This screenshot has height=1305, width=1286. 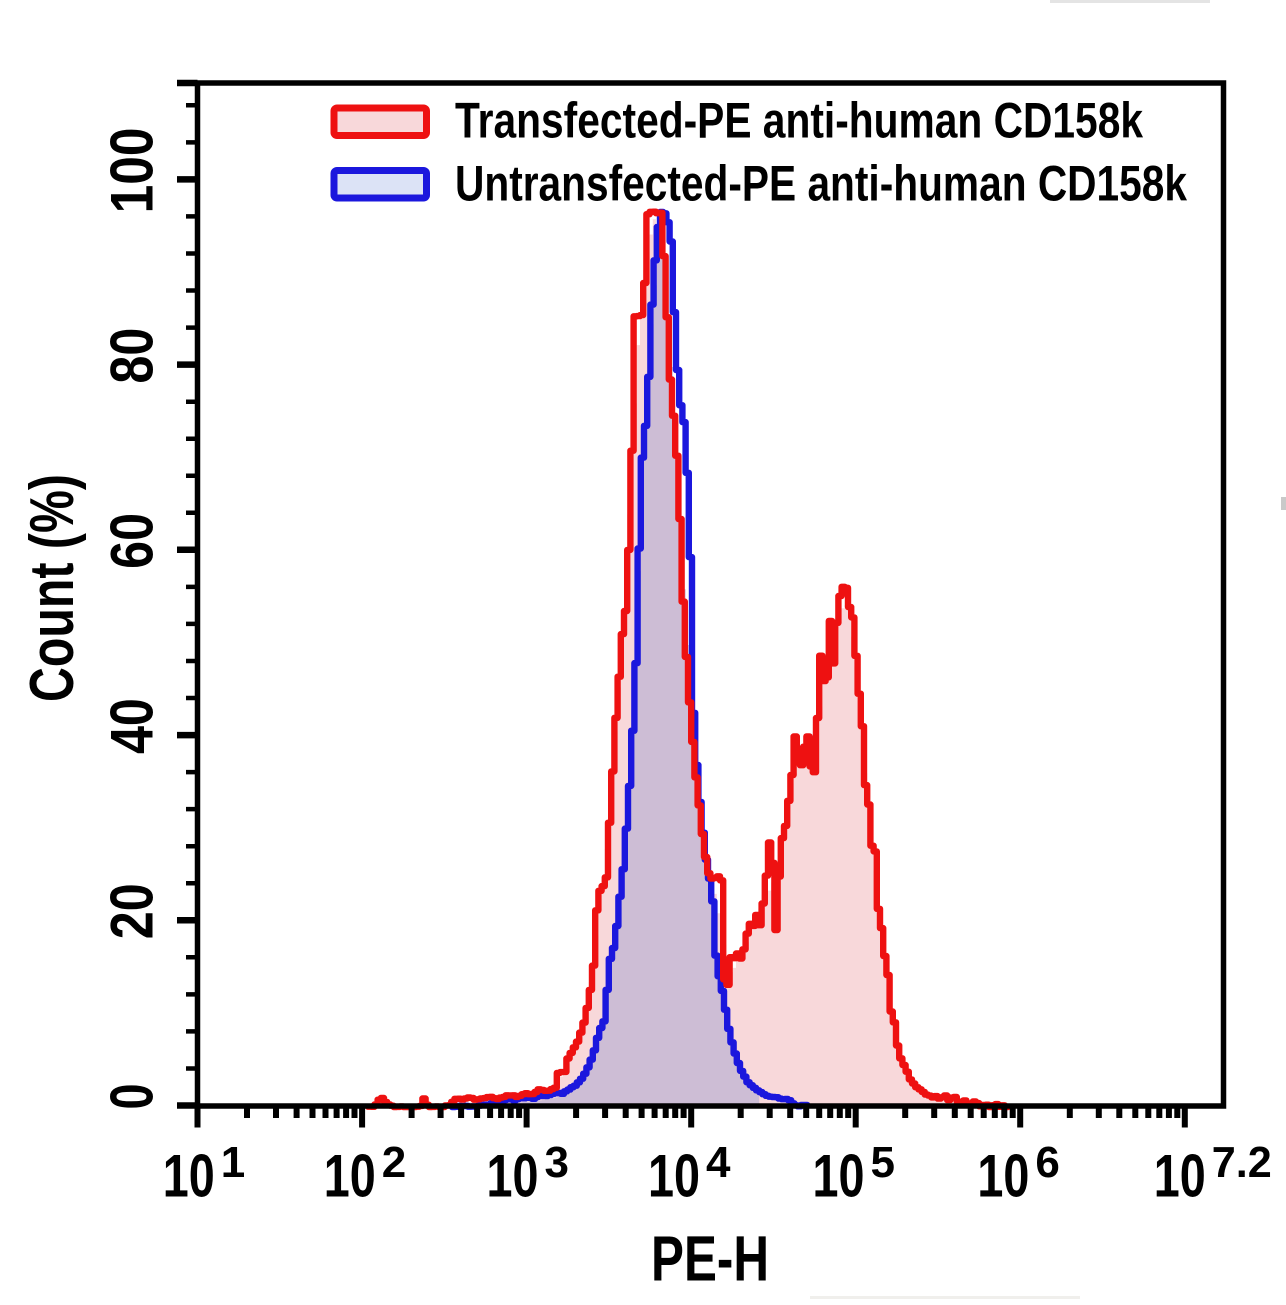 I want to click on svg-text: 20, so click(x=132, y=911).